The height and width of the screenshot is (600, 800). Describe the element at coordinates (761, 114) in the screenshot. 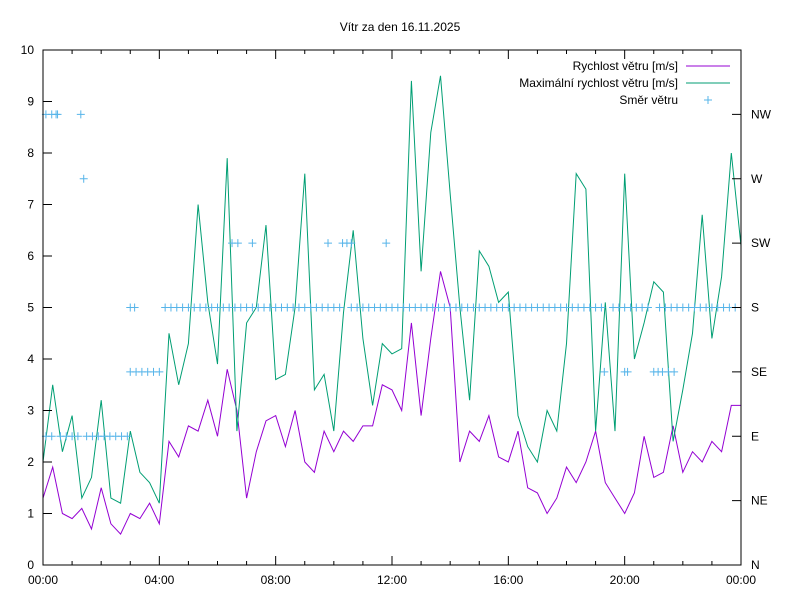

I see `y2-tick-label: NW` at that location.